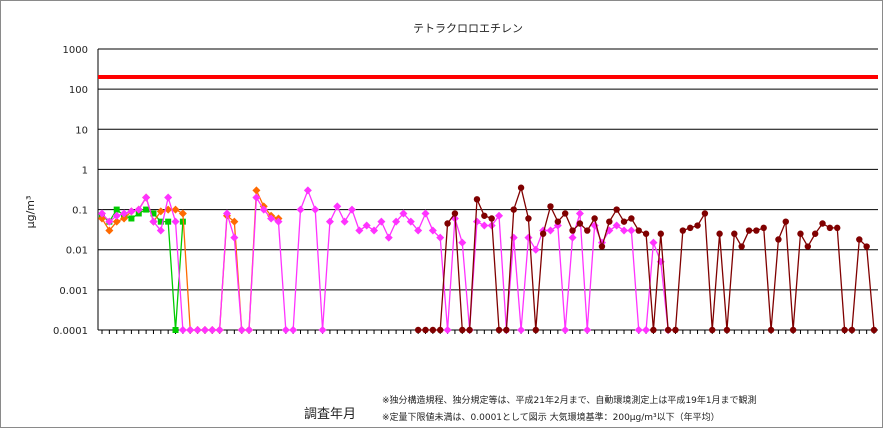 The height and width of the screenshot is (428, 883). What do you see at coordinates (73, 291) in the screenshot?
I see `y-tick-label: 0.001` at bounding box center [73, 291].